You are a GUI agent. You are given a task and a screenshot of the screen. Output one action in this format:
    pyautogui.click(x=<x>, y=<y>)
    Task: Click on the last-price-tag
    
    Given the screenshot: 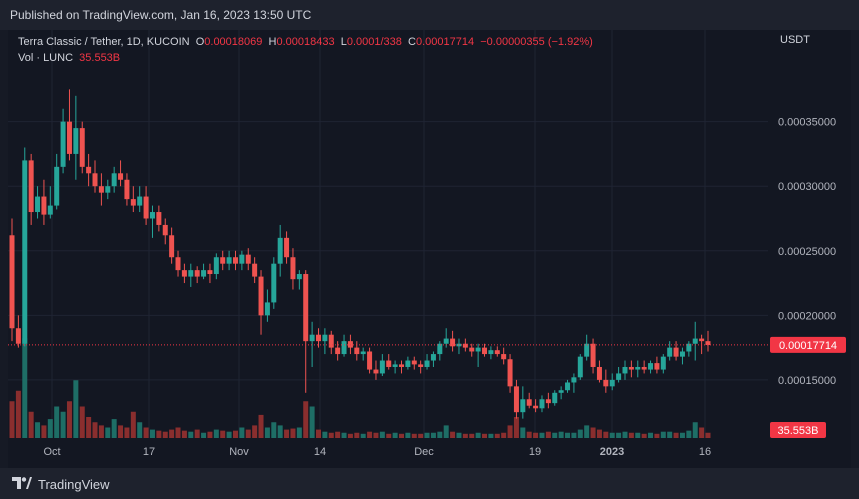 What is the action you would take?
    pyautogui.click(x=808, y=344)
    